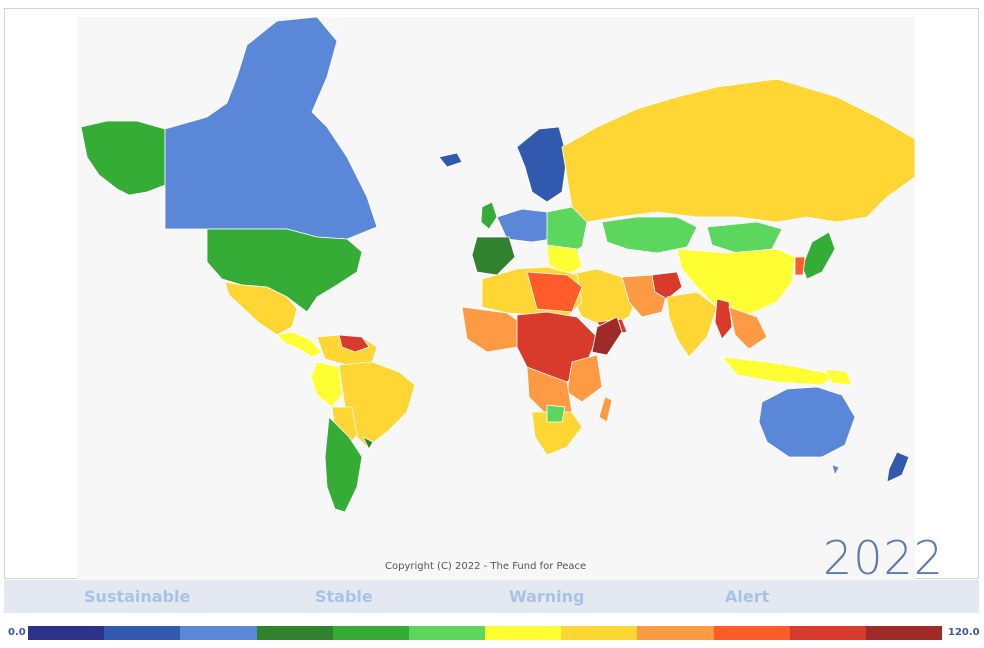 The image size is (984, 648). What do you see at coordinates (489, 215) in the screenshot?
I see `region-uk` at bounding box center [489, 215].